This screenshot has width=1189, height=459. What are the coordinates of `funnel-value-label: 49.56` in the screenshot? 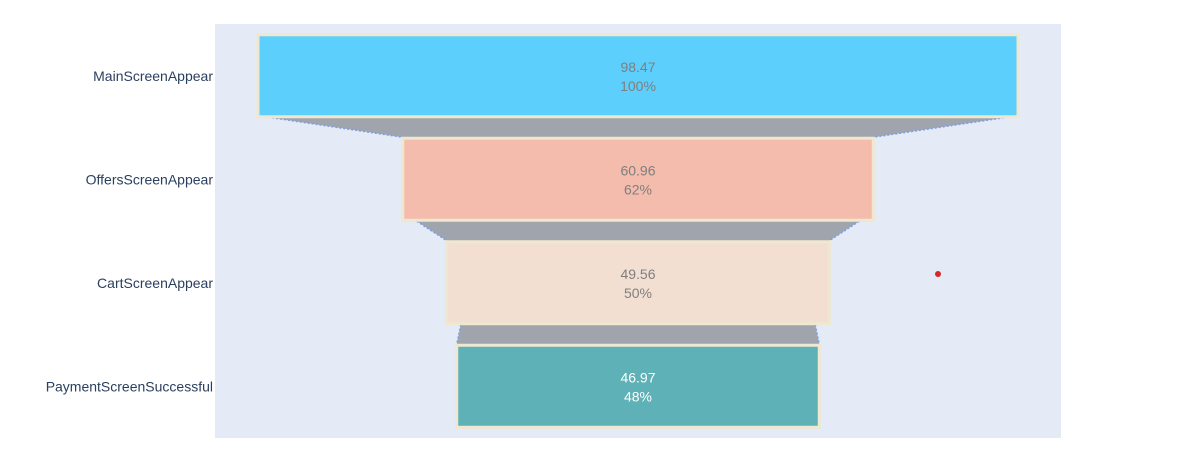 It's located at (637, 274).